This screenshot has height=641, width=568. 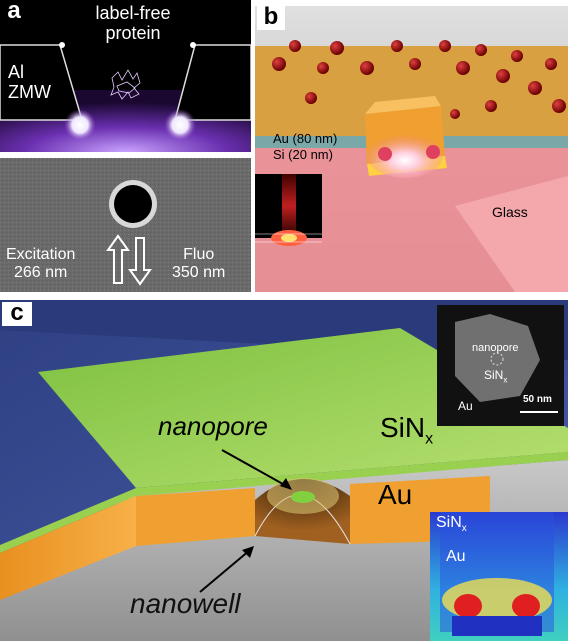 What do you see at coordinates (41, 263) in the screenshot?
I see `excitation-label: Excitation 266 nm` at bounding box center [41, 263].